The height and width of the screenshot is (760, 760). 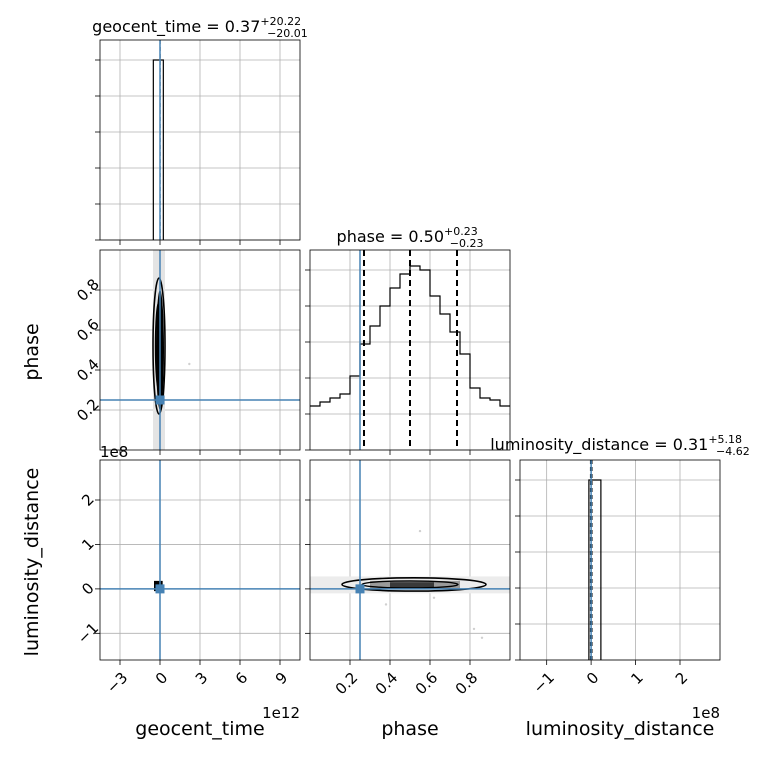 What do you see at coordinates (199, 729) in the screenshot?
I see `x-axis-label-geocent-time: geocent_time` at bounding box center [199, 729].